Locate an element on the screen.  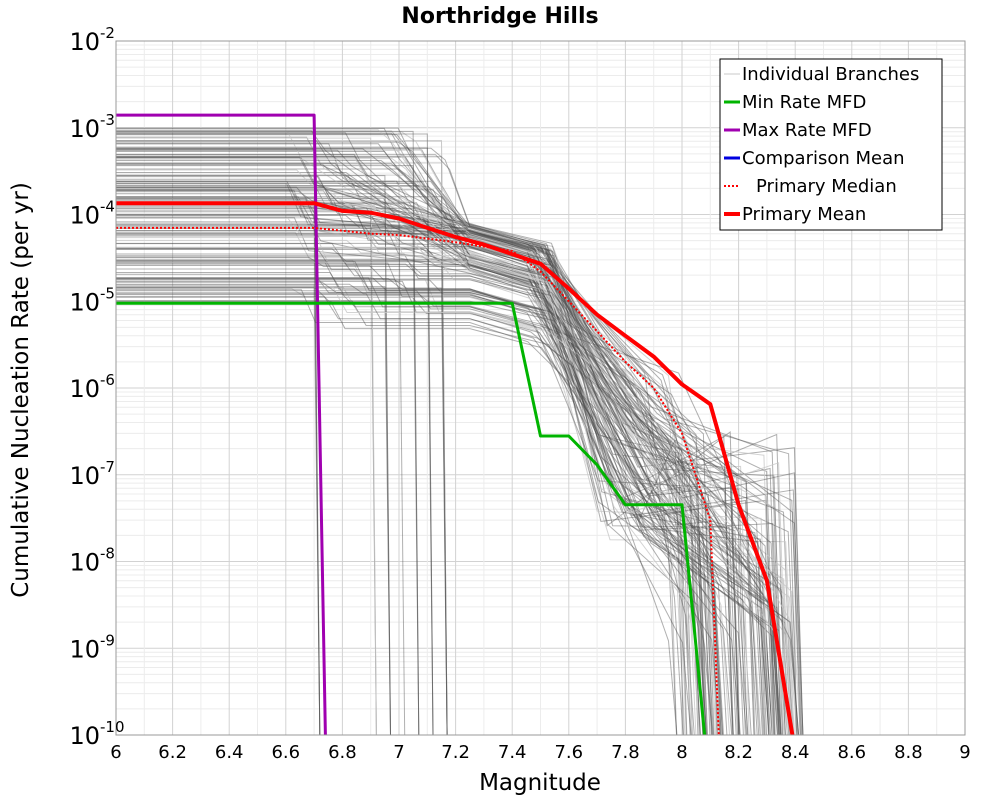
y-tick-exponent: -9 is located at coordinates (107, 640).